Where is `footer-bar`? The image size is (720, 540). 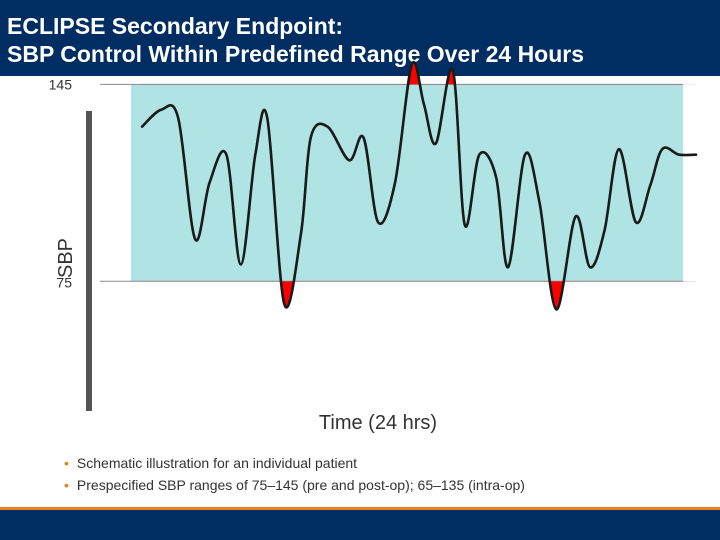
footer-bar is located at coordinates (360, 525).